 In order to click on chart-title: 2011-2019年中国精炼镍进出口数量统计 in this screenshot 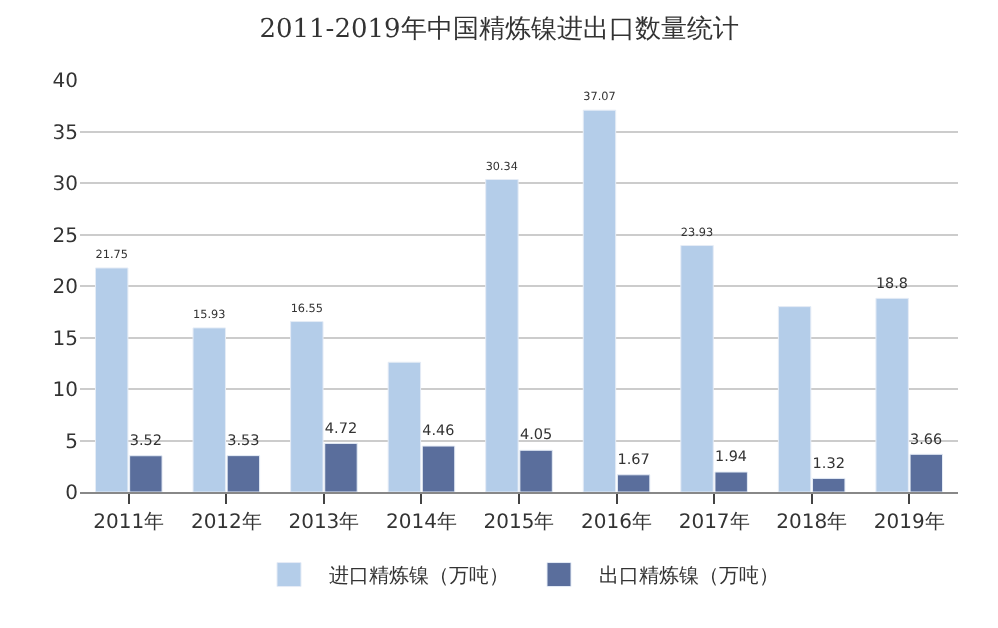, I will do `click(499, 30)`.